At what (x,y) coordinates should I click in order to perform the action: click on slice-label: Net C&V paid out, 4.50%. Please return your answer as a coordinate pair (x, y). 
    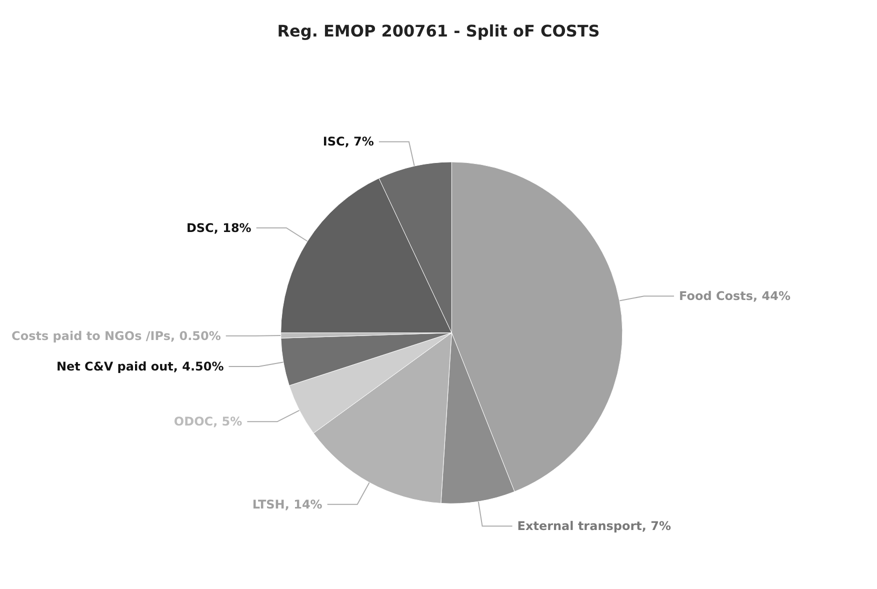
    Looking at the image, I should click on (140, 366).